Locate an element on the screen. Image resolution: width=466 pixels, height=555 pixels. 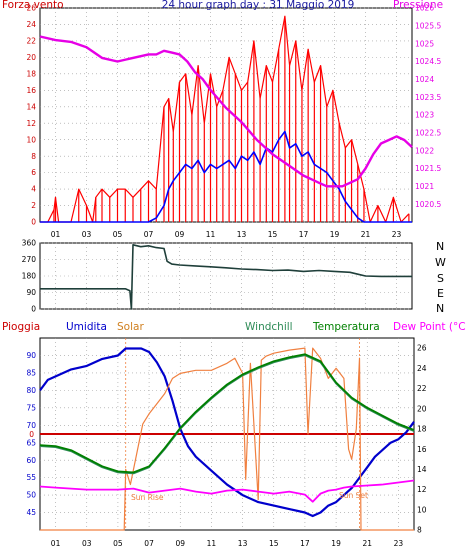
weather-left-tick-85: 85 is located at coordinates (31, 373).